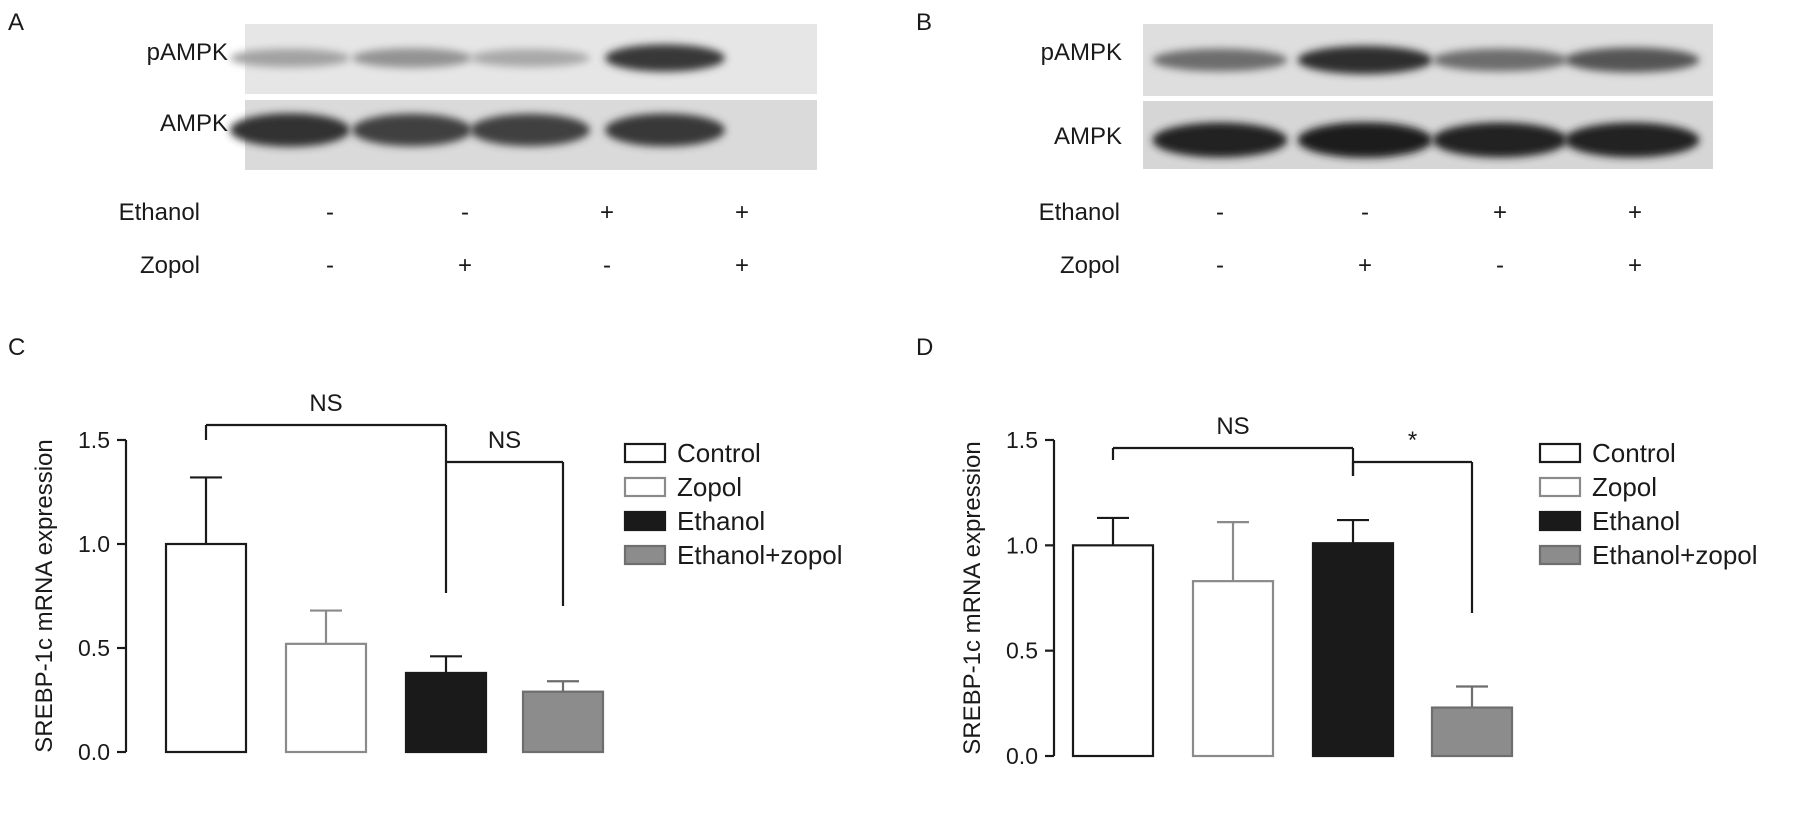  Describe the element at coordinates (1090, 265) in the screenshot. I see `panel-b-treatment-zopol-label: Zopol` at that location.